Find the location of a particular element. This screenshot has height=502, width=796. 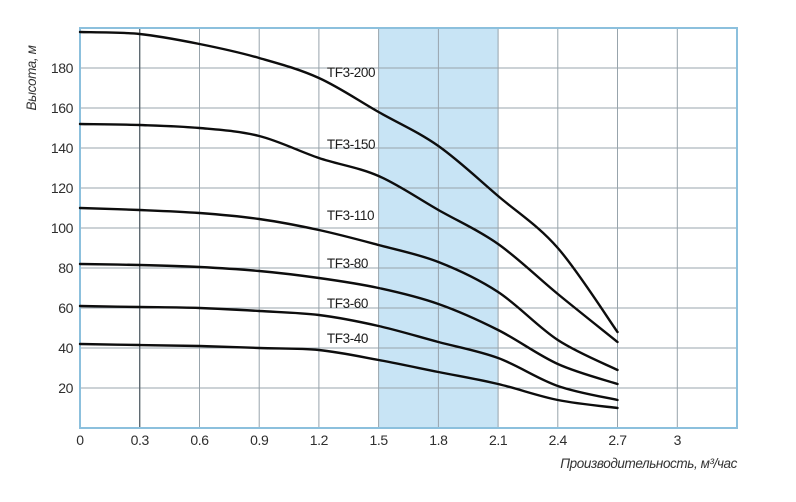

y-tick-label: 80 is located at coordinates (65, 268).